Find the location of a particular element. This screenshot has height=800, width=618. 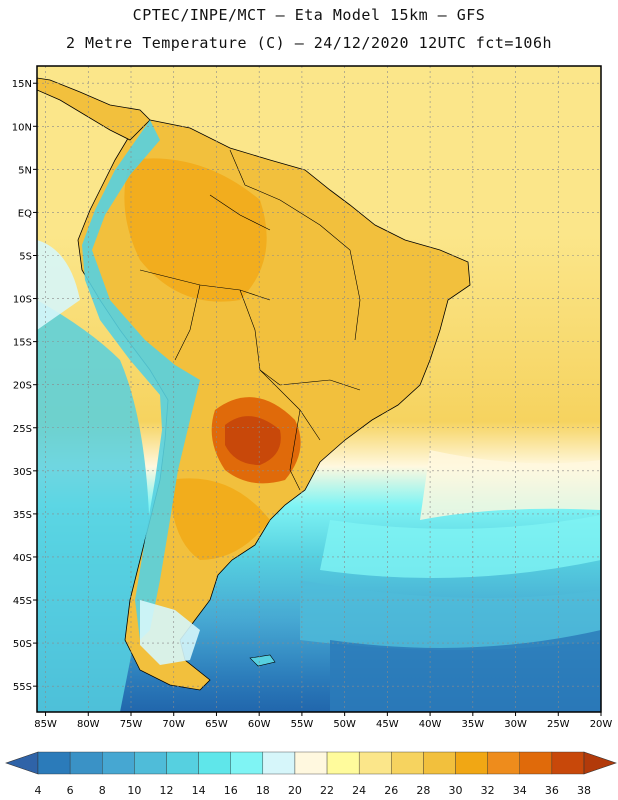

lon-tick-label: 65W is located at coordinates (216, 724).